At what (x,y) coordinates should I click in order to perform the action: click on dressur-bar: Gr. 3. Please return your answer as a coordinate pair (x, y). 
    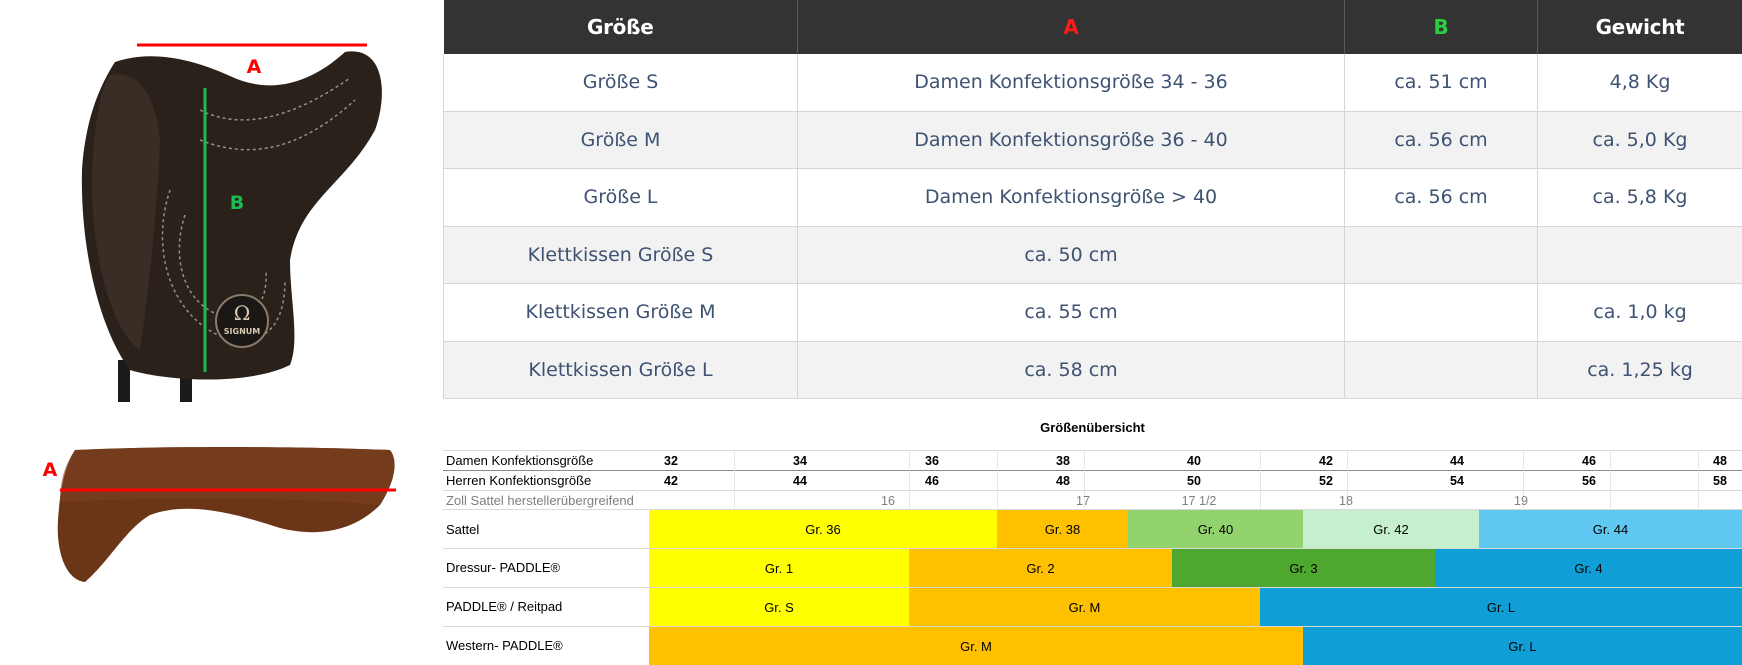
    Looking at the image, I should click on (1303, 568).